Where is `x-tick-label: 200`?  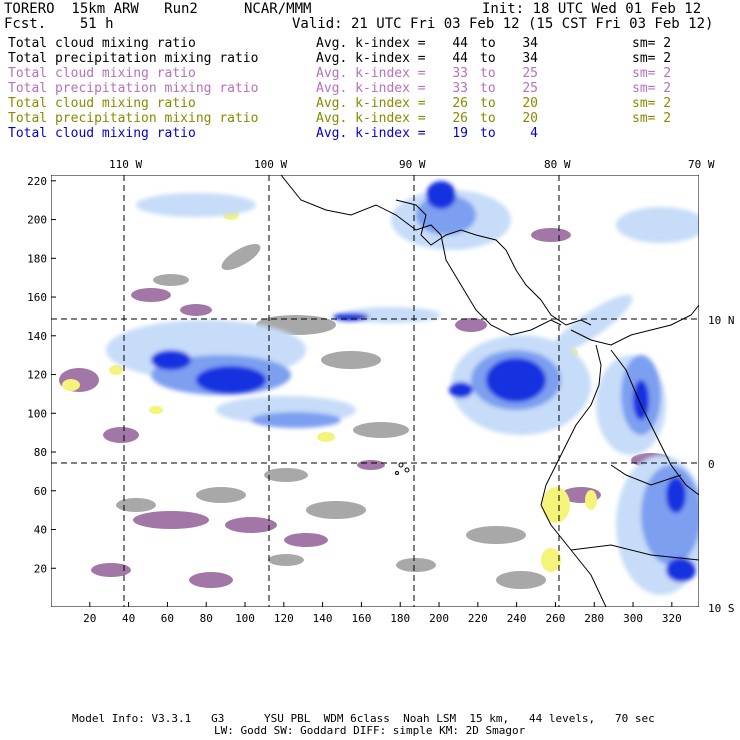
x-tick-label: 200 is located at coordinates (439, 618).